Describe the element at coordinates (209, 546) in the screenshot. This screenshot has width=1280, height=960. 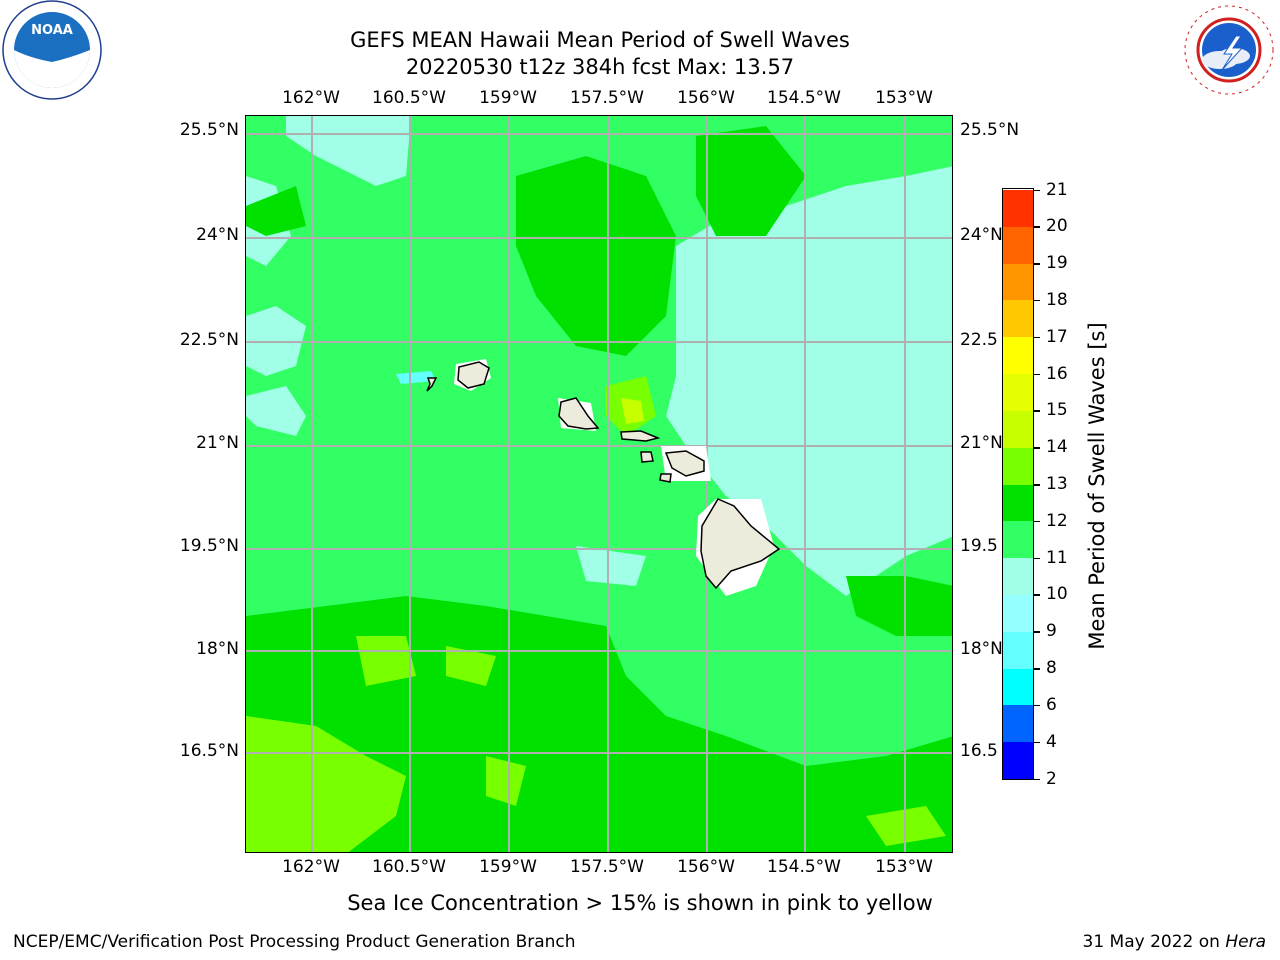
I see `lat-label-left: 19.5°N` at that location.